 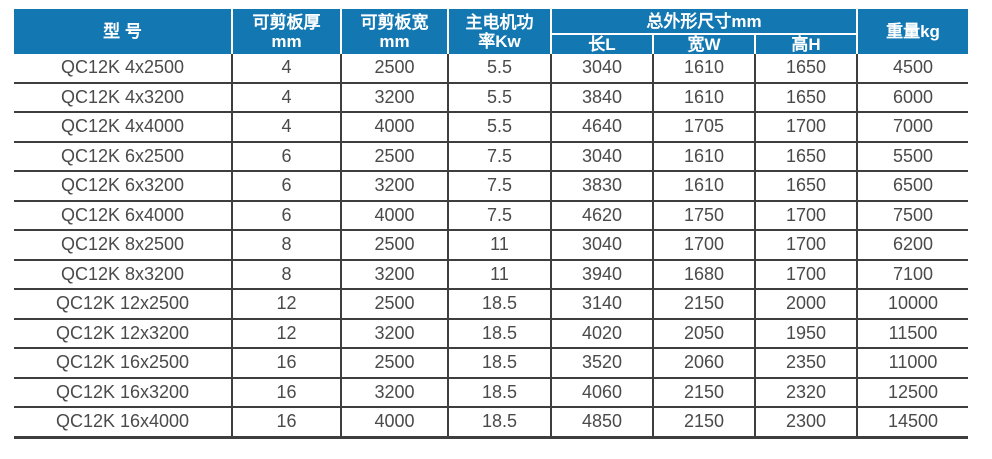 What do you see at coordinates (912, 333) in the screenshot?
I see `weight-cell: 11500` at bounding box center [912, 333].